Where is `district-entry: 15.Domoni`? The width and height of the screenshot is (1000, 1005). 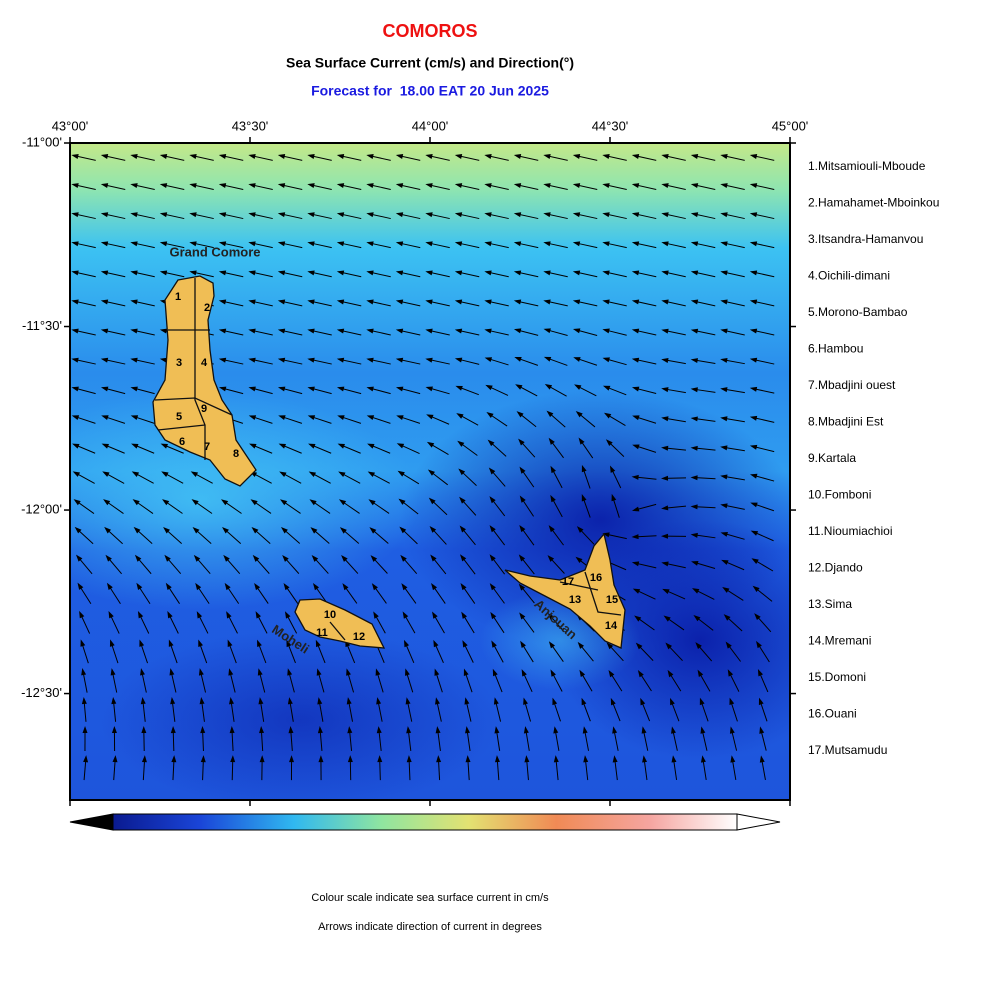
district-entry: 15.Domoni is located at coordinates (837, 677).